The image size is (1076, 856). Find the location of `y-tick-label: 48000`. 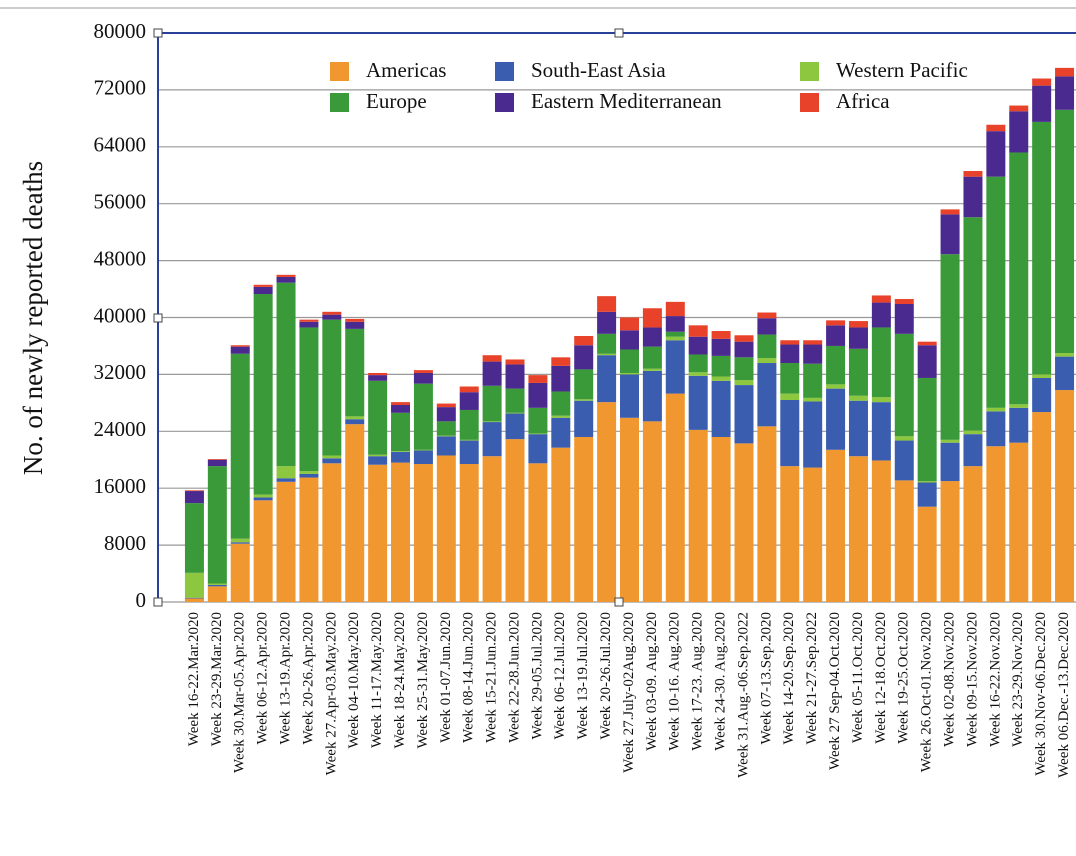

y-tick-label: 48000 is located at coordinates (120, 258).